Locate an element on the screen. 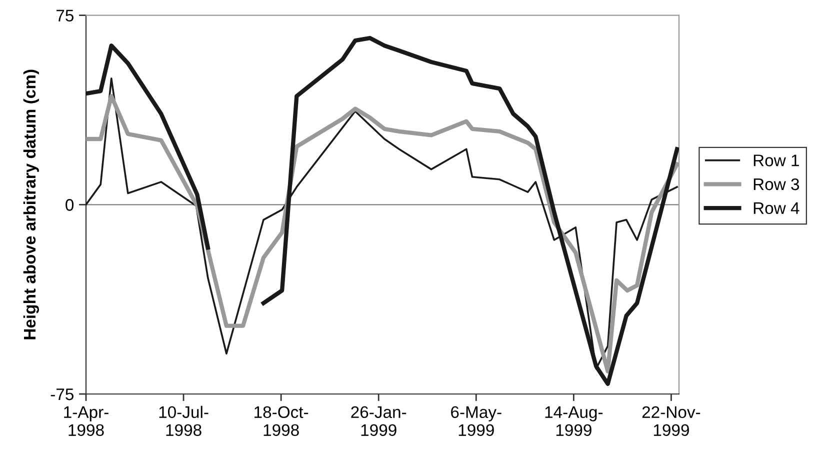 The height and width of the screenshot is (464, 835). legend-label: Row 1 is located at coordinates (776, 160).